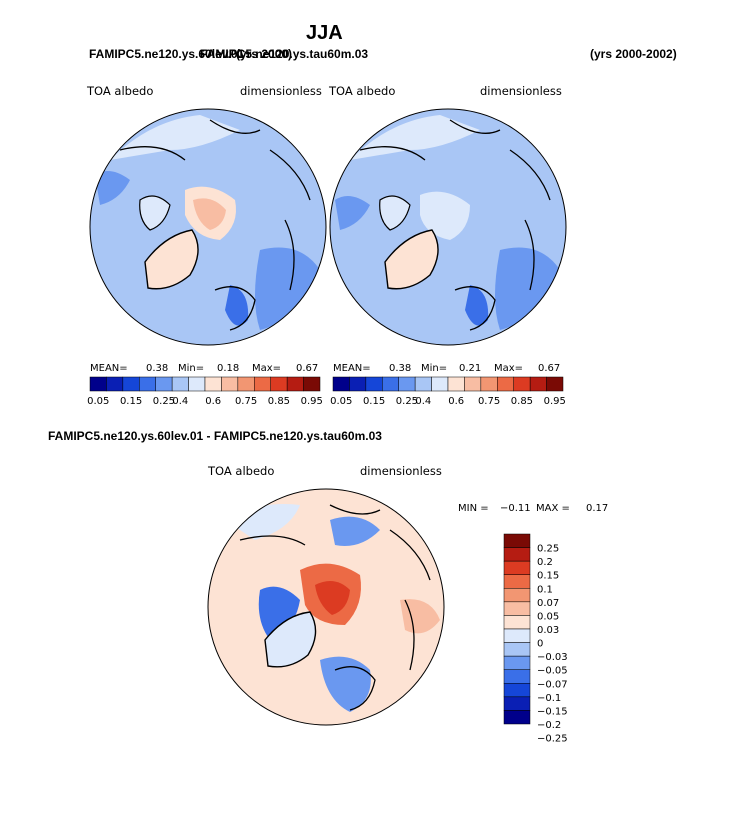 Image resolution: width=733 pixels, height=820 pixels. Describe the element at coordinates (456, 401) in the screenshot. I see `right-colorbar-tick: 0.6` at that location.